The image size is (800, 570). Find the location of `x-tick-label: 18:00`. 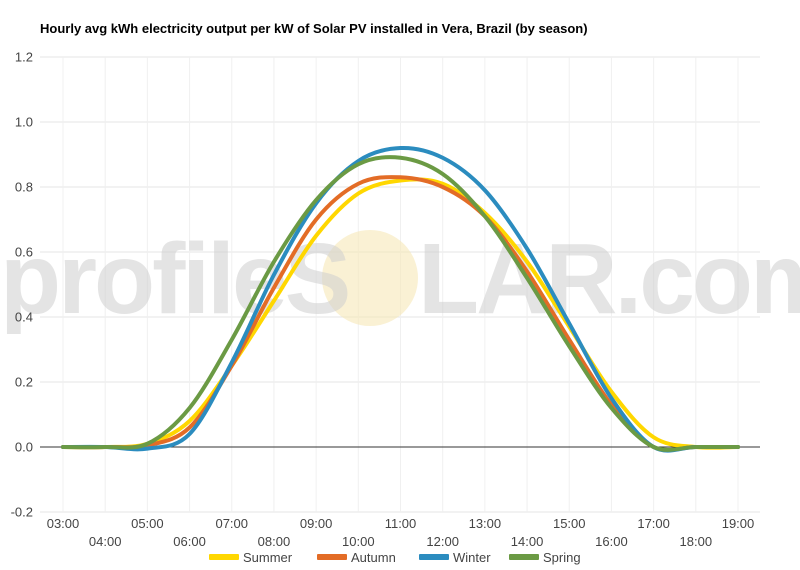

x-tick-label: 18:00 is located at coordinates (696, 541).